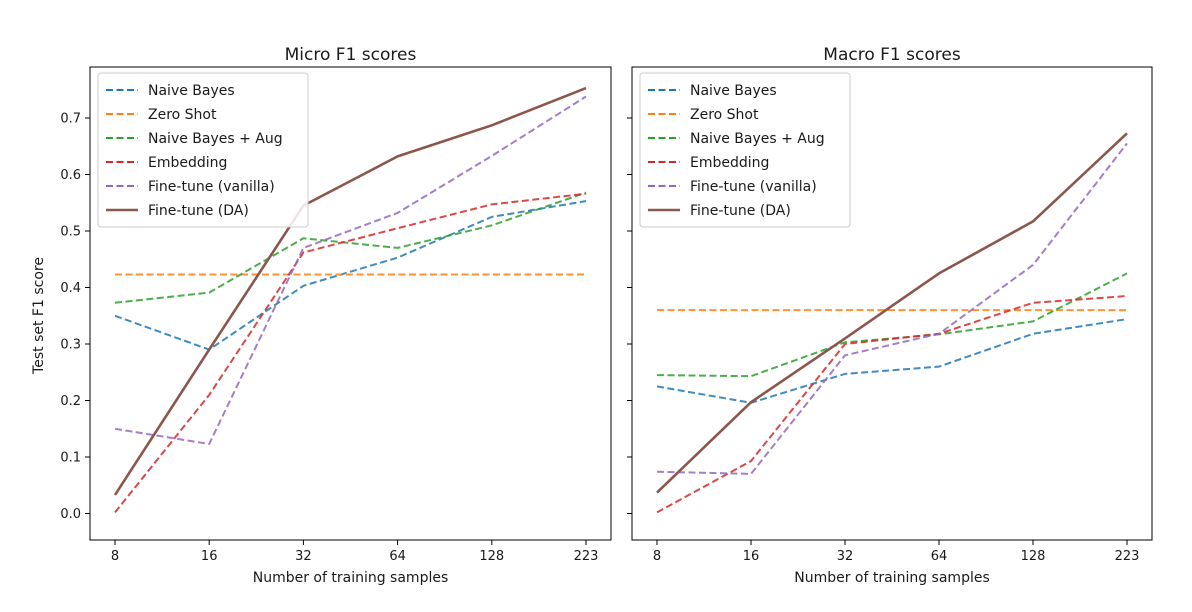 The width and height of the screenshot is (1192, 612). I want to click on macro-x-axis-label: Number of training samples, so click(892, 578).